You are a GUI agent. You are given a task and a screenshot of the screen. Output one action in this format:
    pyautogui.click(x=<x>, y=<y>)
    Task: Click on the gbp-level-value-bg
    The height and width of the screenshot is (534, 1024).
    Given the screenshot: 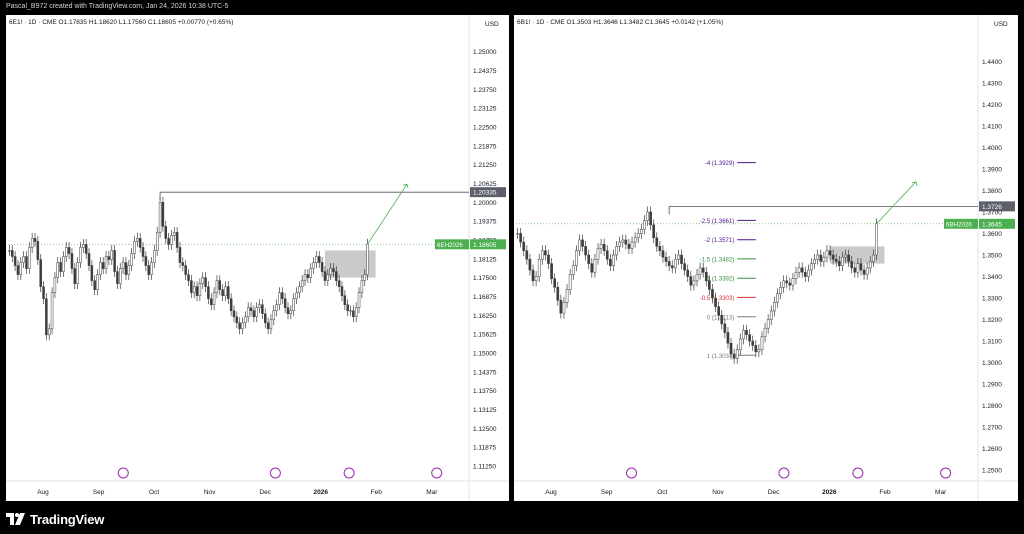 What is the action you would take?
    pyautogui.click(x=997, y=206)
    